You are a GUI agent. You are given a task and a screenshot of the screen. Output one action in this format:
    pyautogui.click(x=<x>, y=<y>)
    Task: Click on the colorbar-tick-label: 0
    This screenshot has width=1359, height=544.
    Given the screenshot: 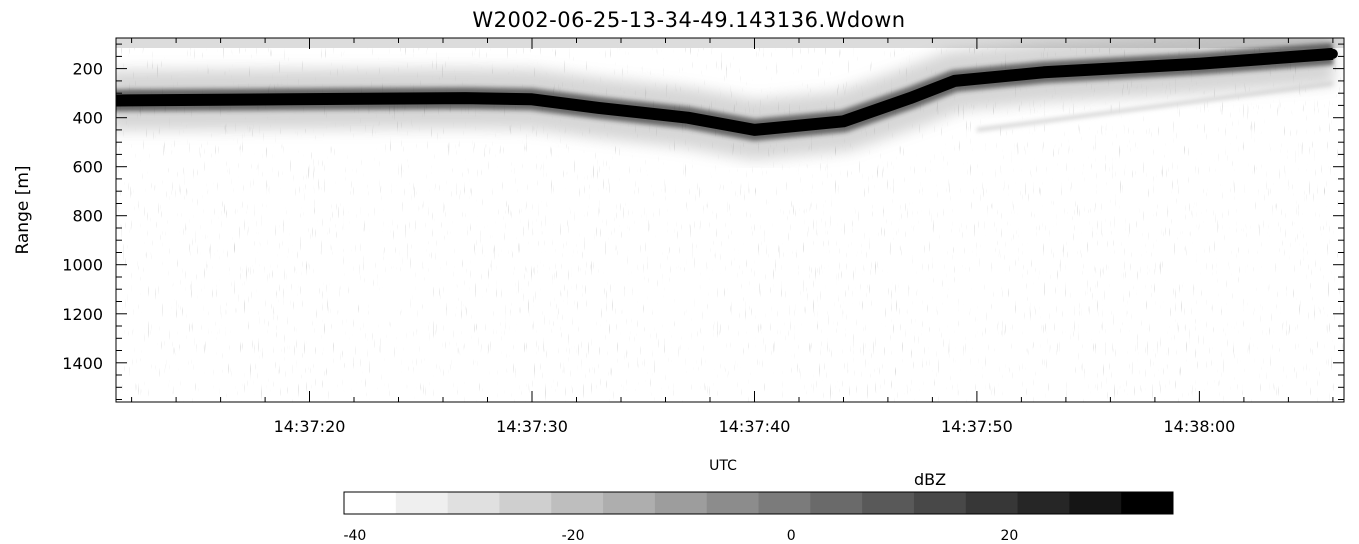 What is the action you would take?
    pyautogui.click(x=791, y=536)
    